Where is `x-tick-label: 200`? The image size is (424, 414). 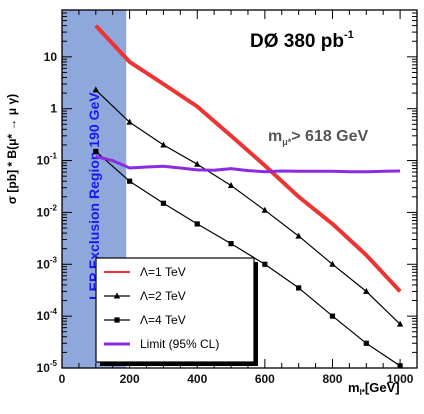 x-tick-label: 200 is located at coordinates (130, 379).